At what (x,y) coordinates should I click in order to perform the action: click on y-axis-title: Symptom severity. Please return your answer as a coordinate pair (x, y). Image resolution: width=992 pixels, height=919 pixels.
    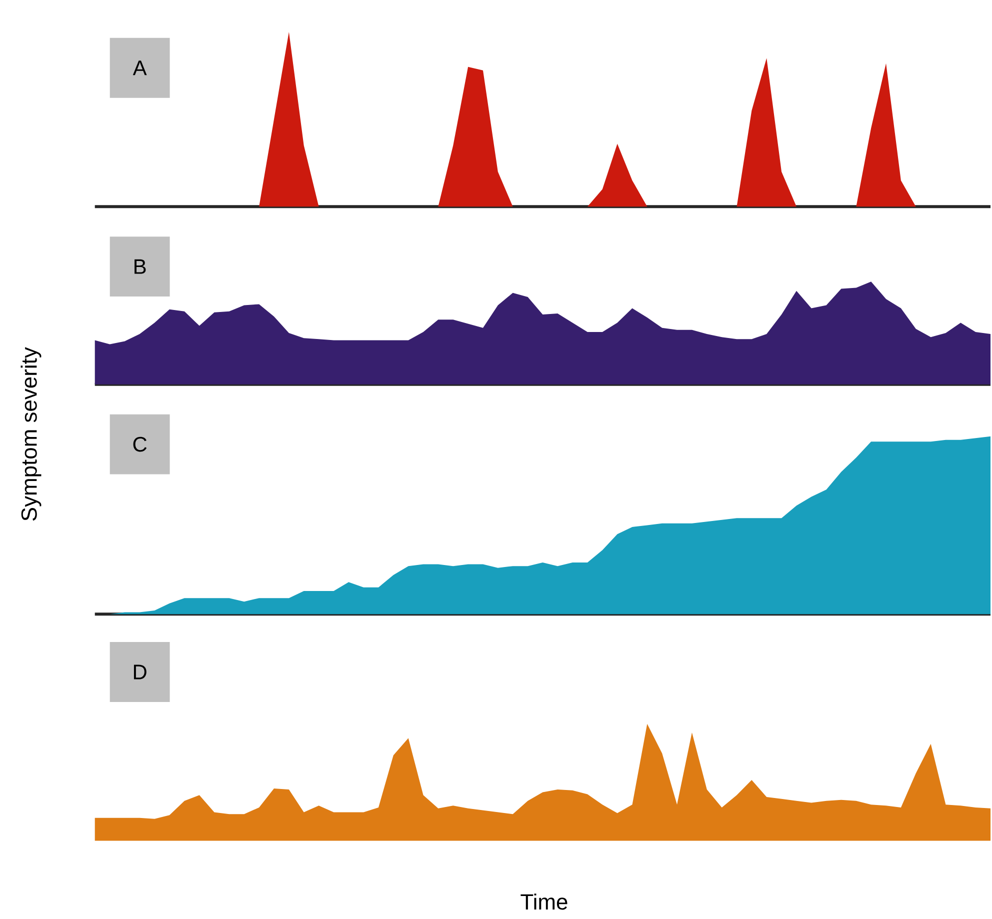
    Looking at the image, I should click on (31, 434).